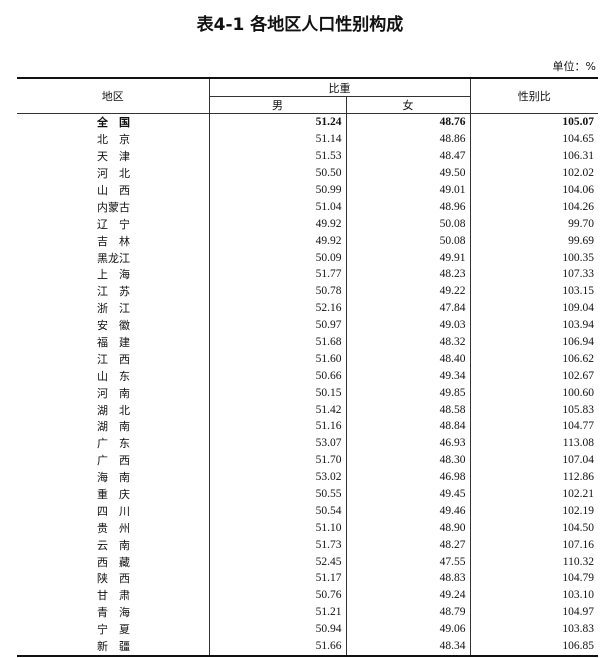 Image resolution: width=600 pixels, height=658 pixels. I want to click on table-row: 北 京 51.14 48.86 104.65, so click(307, 139).